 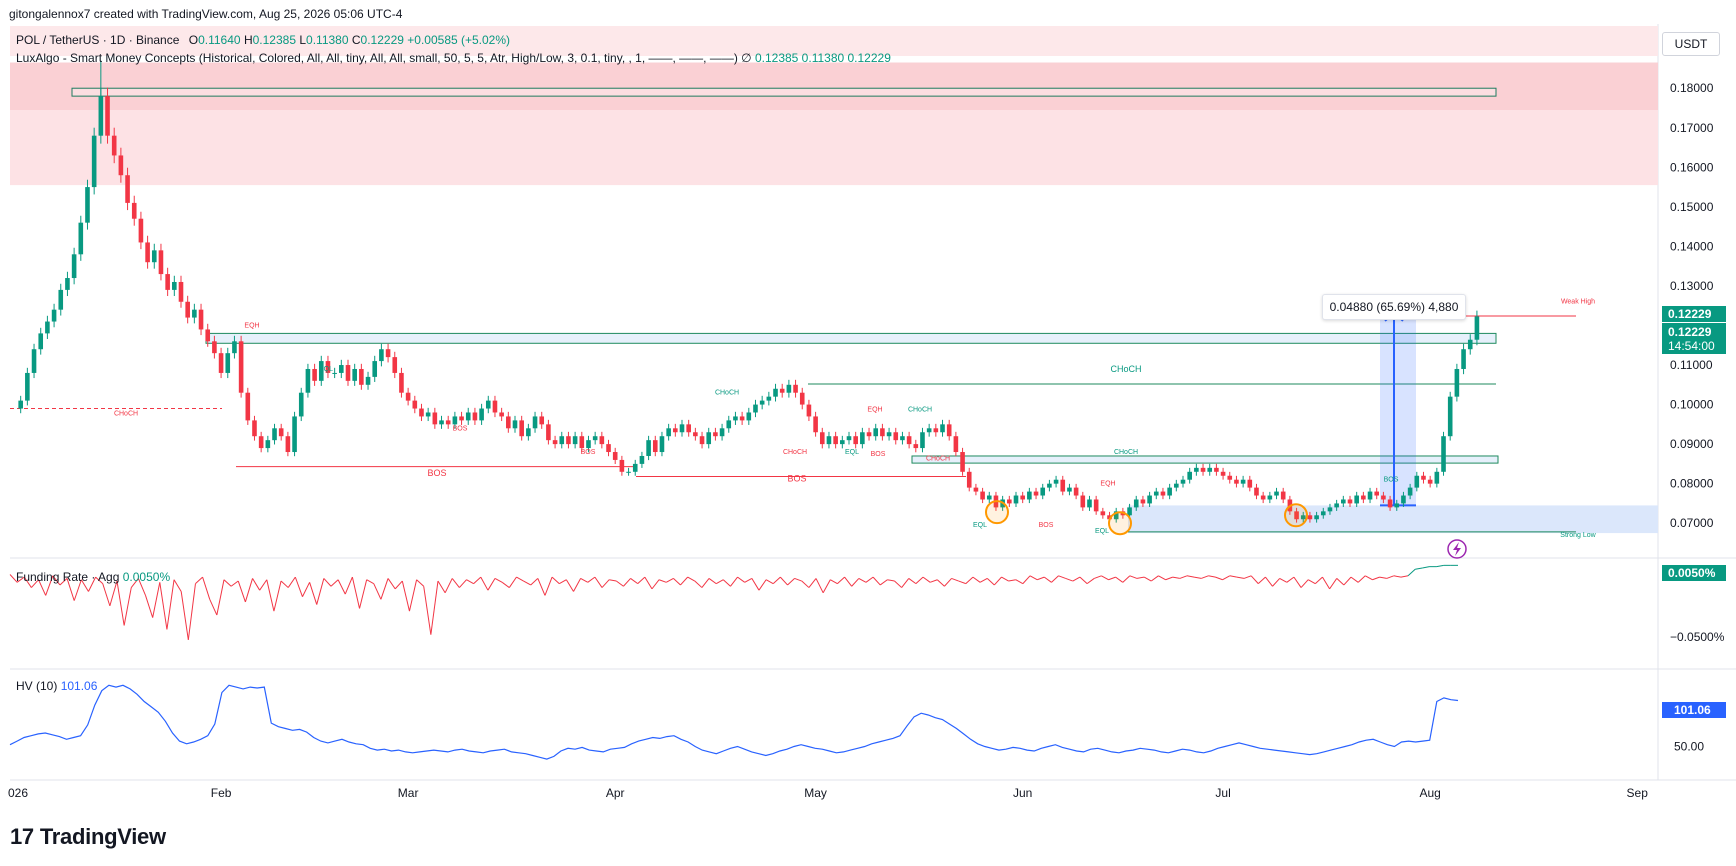 I want to click on smc-label-bos_big1: BOS, so click(x=436, y=473).